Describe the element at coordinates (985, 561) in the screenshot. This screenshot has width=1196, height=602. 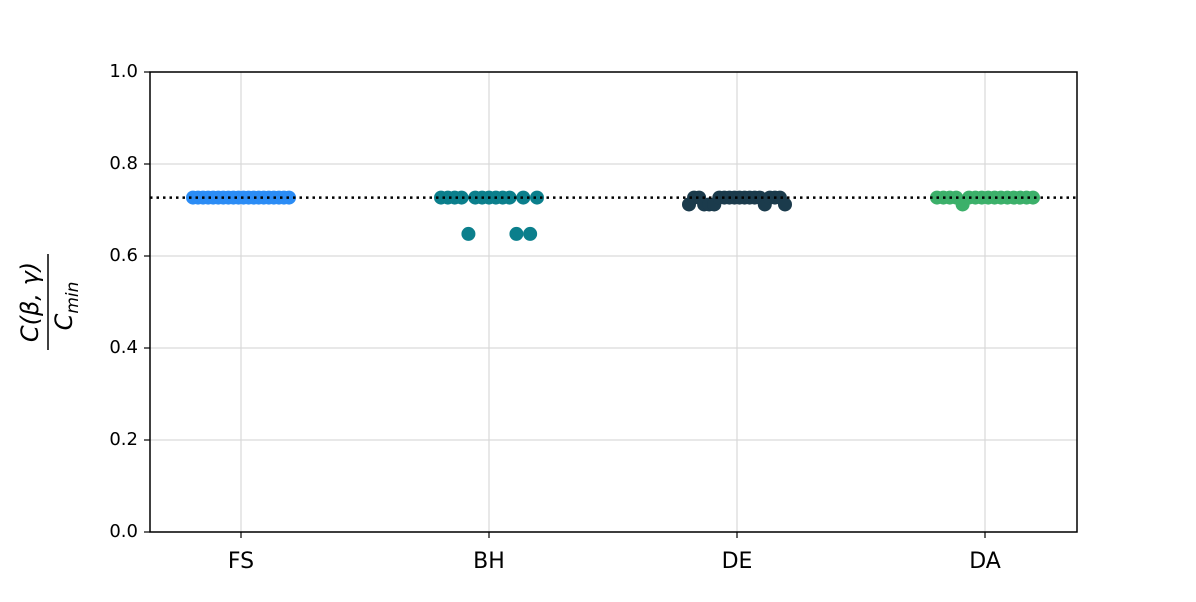
I see `x-tick-label: DA` at that location.